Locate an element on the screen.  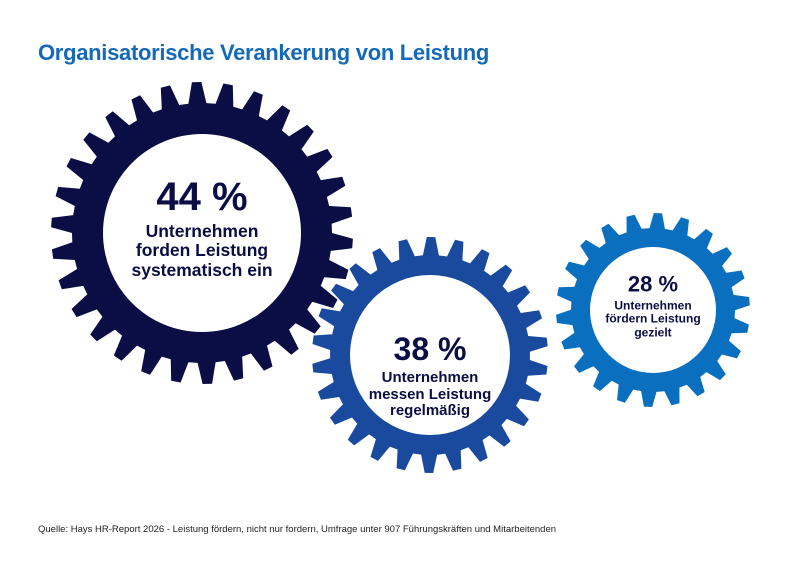
gear-38-percent is located at coordinates (430, 355).